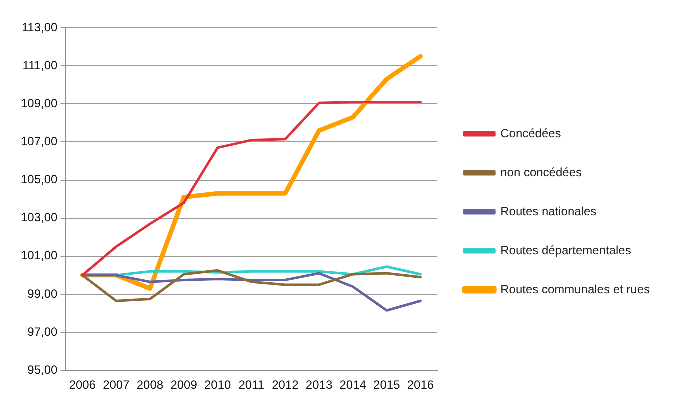  Describe the element at coordinates (39, 103) in the screenshot. I see `y-tick-label: 109,00` at that location.